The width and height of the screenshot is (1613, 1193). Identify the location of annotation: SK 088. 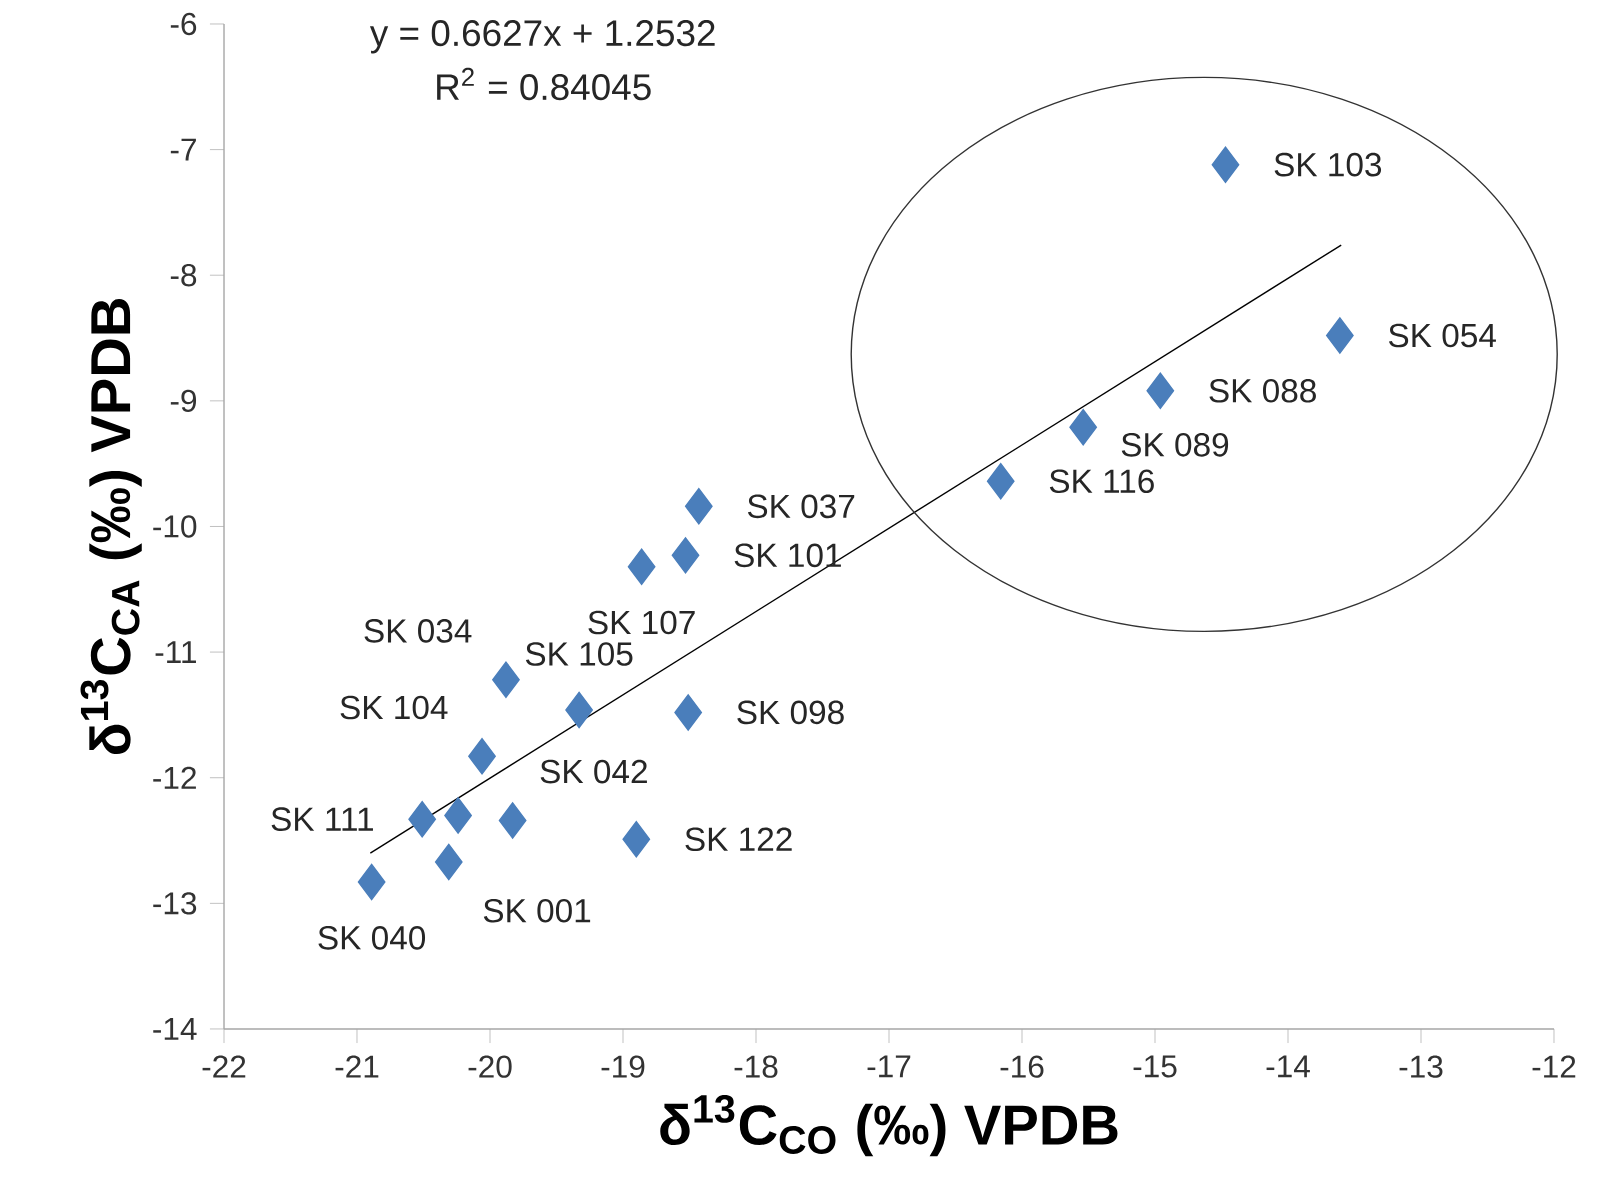
(1262, 390).